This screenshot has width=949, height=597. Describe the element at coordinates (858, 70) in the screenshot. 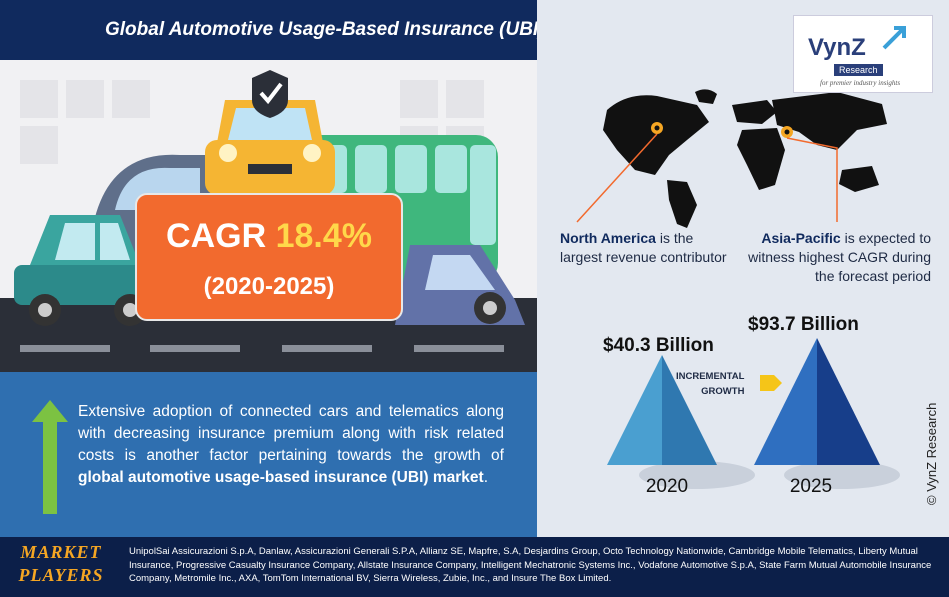

I see `logo-badge: Research` at that location.